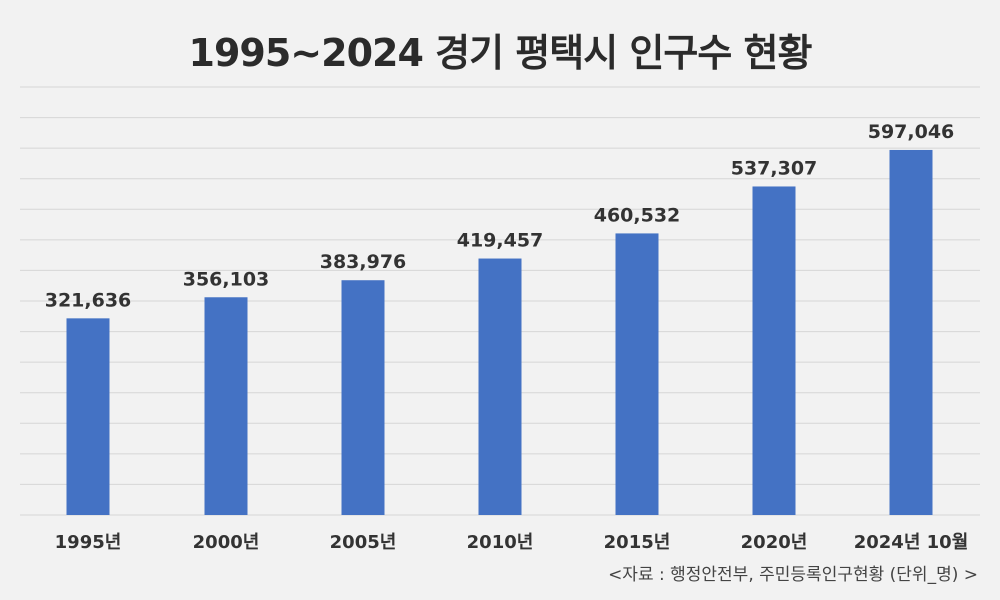 This screenshot has height=600, width=1000. Describe the element at coordinates (500, 542) in the screenshot. I see `x-tick-label: 2010년` at that location.